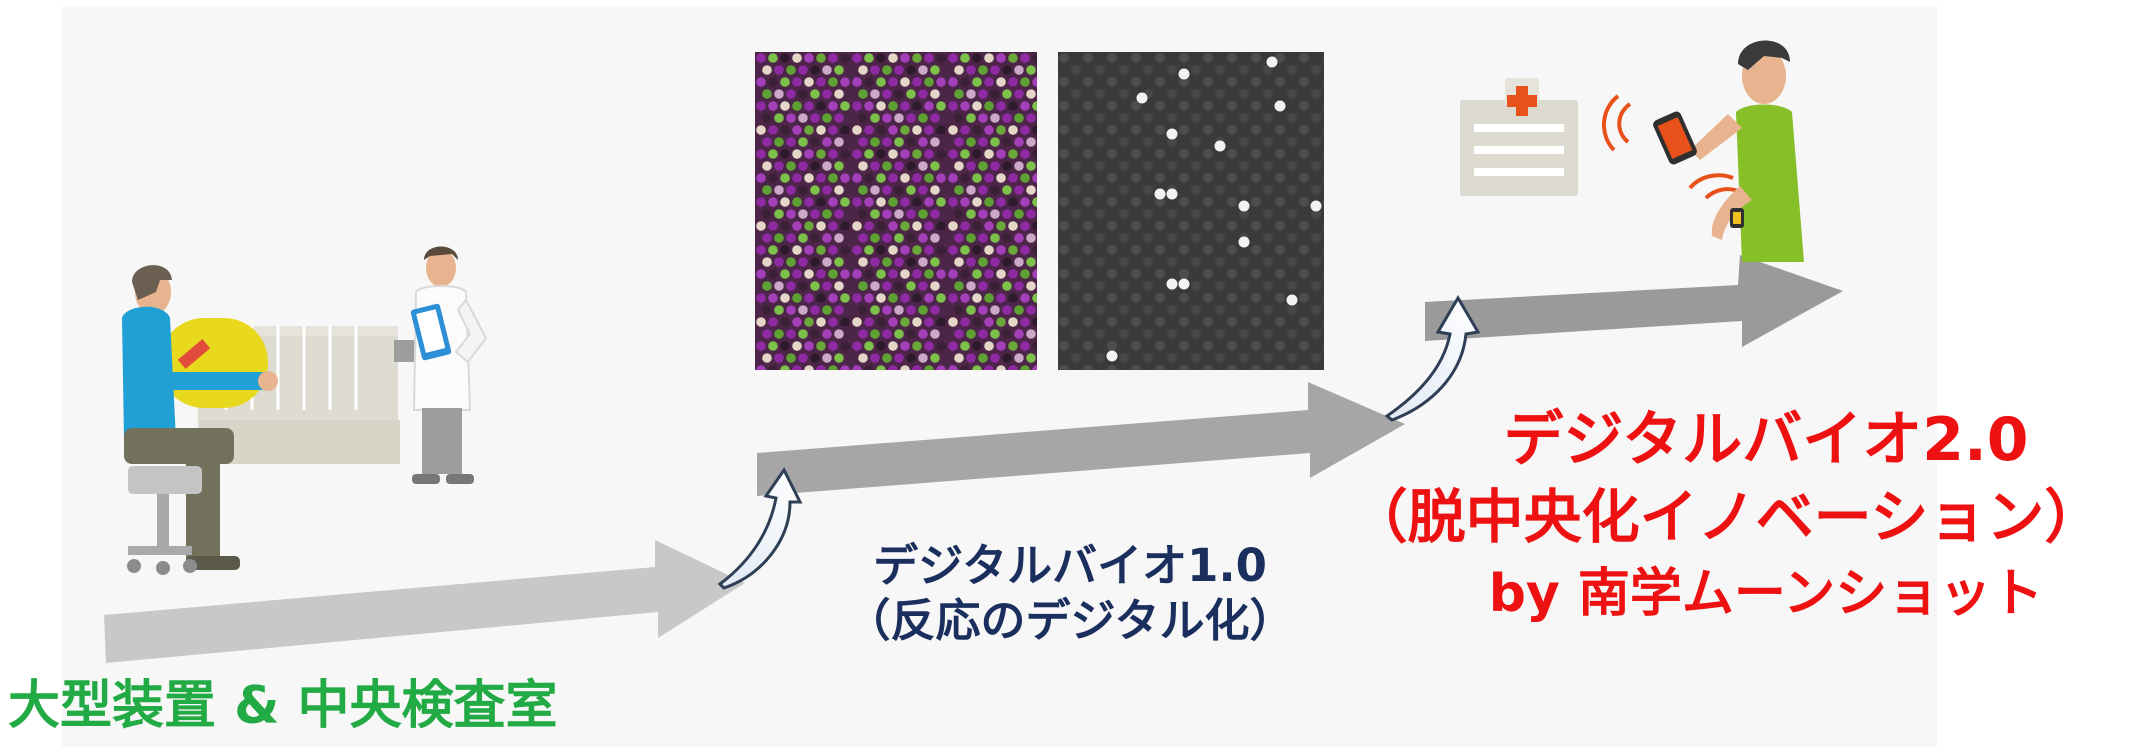 Image resolution: width=2136 pixels, height=747 pixels. Describe the element at coordinates (1070, 620) in the screenshot. I see `stage2-subtitle: （反応のデジタル化）` at that location.